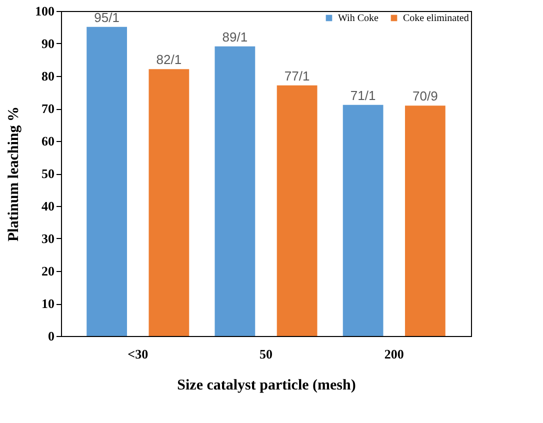 The height and width of the screenshot is (423, 543). What do you see at coordinates (235, 36) in the screenshot?
I see `data-label: 89/1` at bounding box center [235, 36].